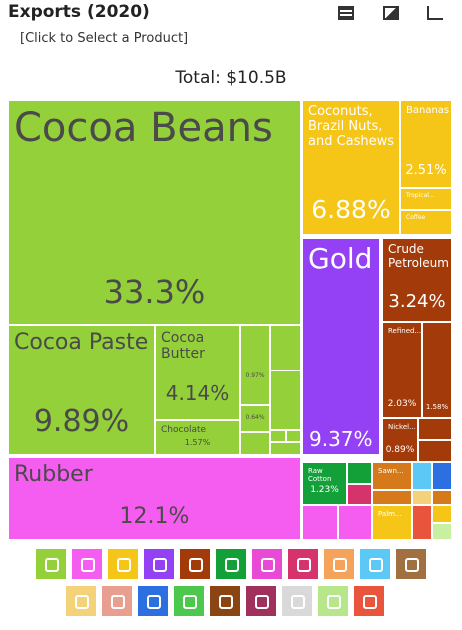 The width and height of the screenshot is (462, 630). Describe the element at coordinates (183, 346) in the screenshot. I see `tile-label: Cocoa Butter` at that location.